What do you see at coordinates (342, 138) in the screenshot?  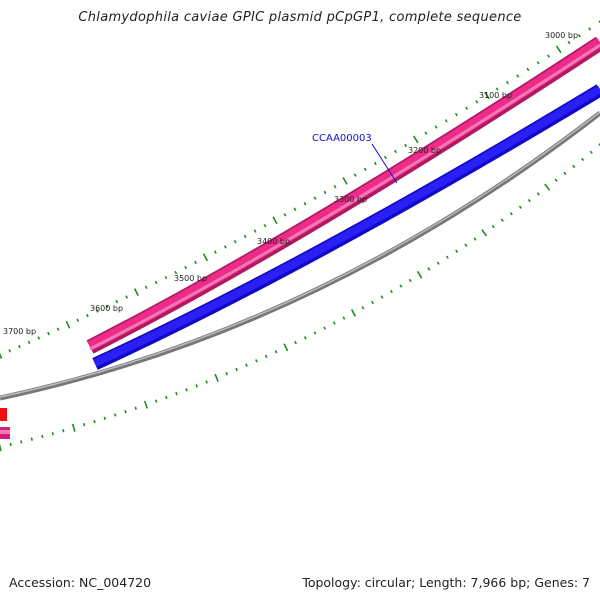 I see `gene-label-ccaa00003: CCAA00003` at bounding box center [342, 138].